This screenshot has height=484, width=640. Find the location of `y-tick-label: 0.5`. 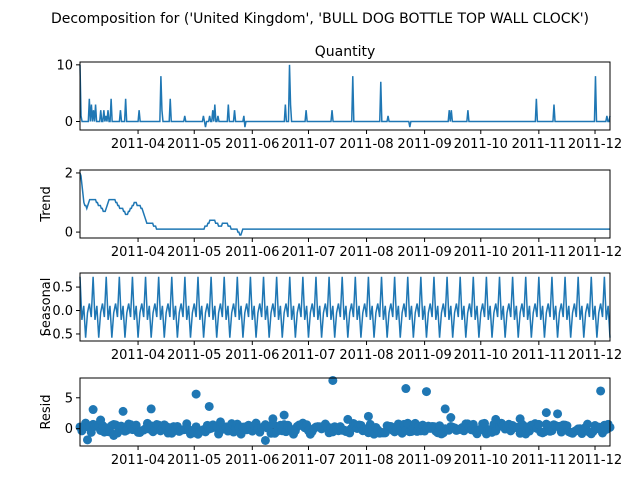

y-tick-label: 0.5 is located at coordinates (62, 288).